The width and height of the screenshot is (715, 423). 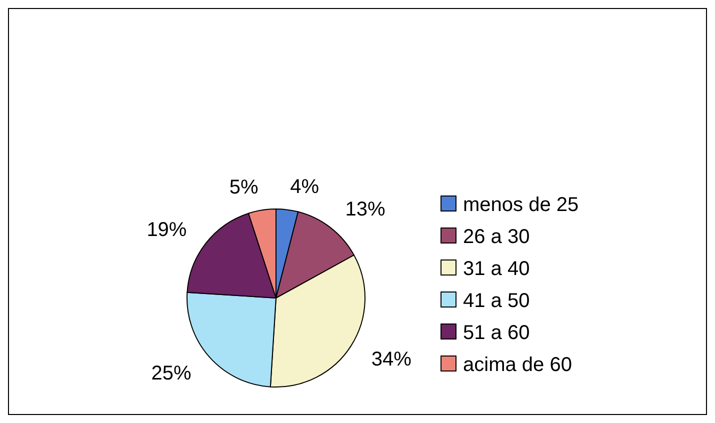 I want to click on data-label: 34%, so click(x=391, y=359).